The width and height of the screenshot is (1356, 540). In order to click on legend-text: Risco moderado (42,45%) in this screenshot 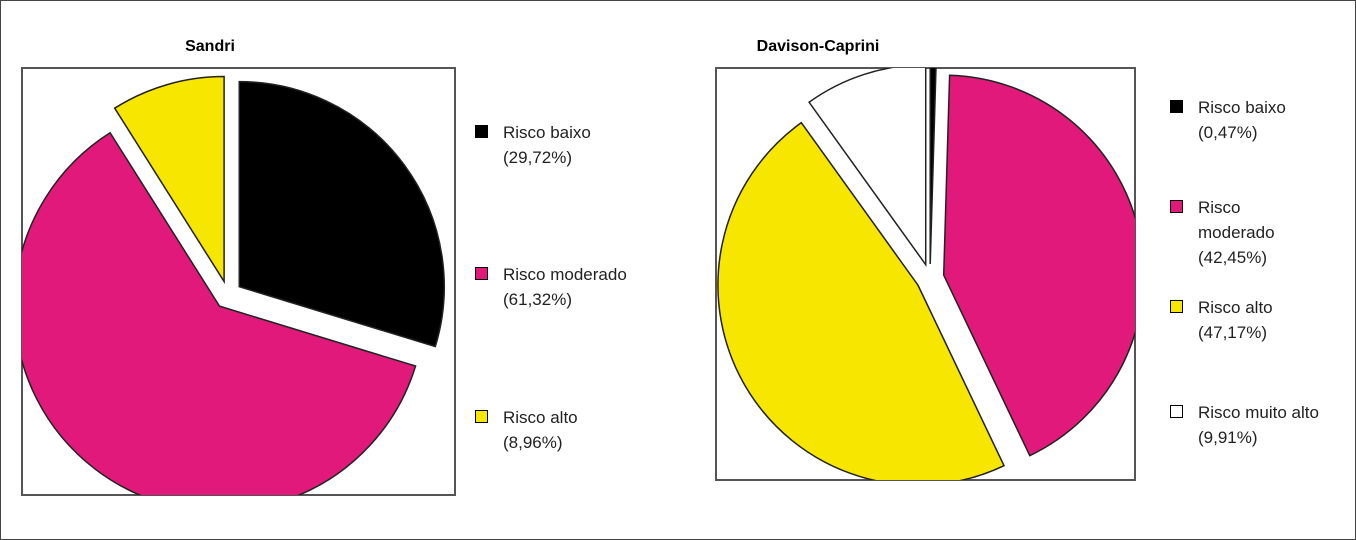, I will do `click(1259, 232)`.